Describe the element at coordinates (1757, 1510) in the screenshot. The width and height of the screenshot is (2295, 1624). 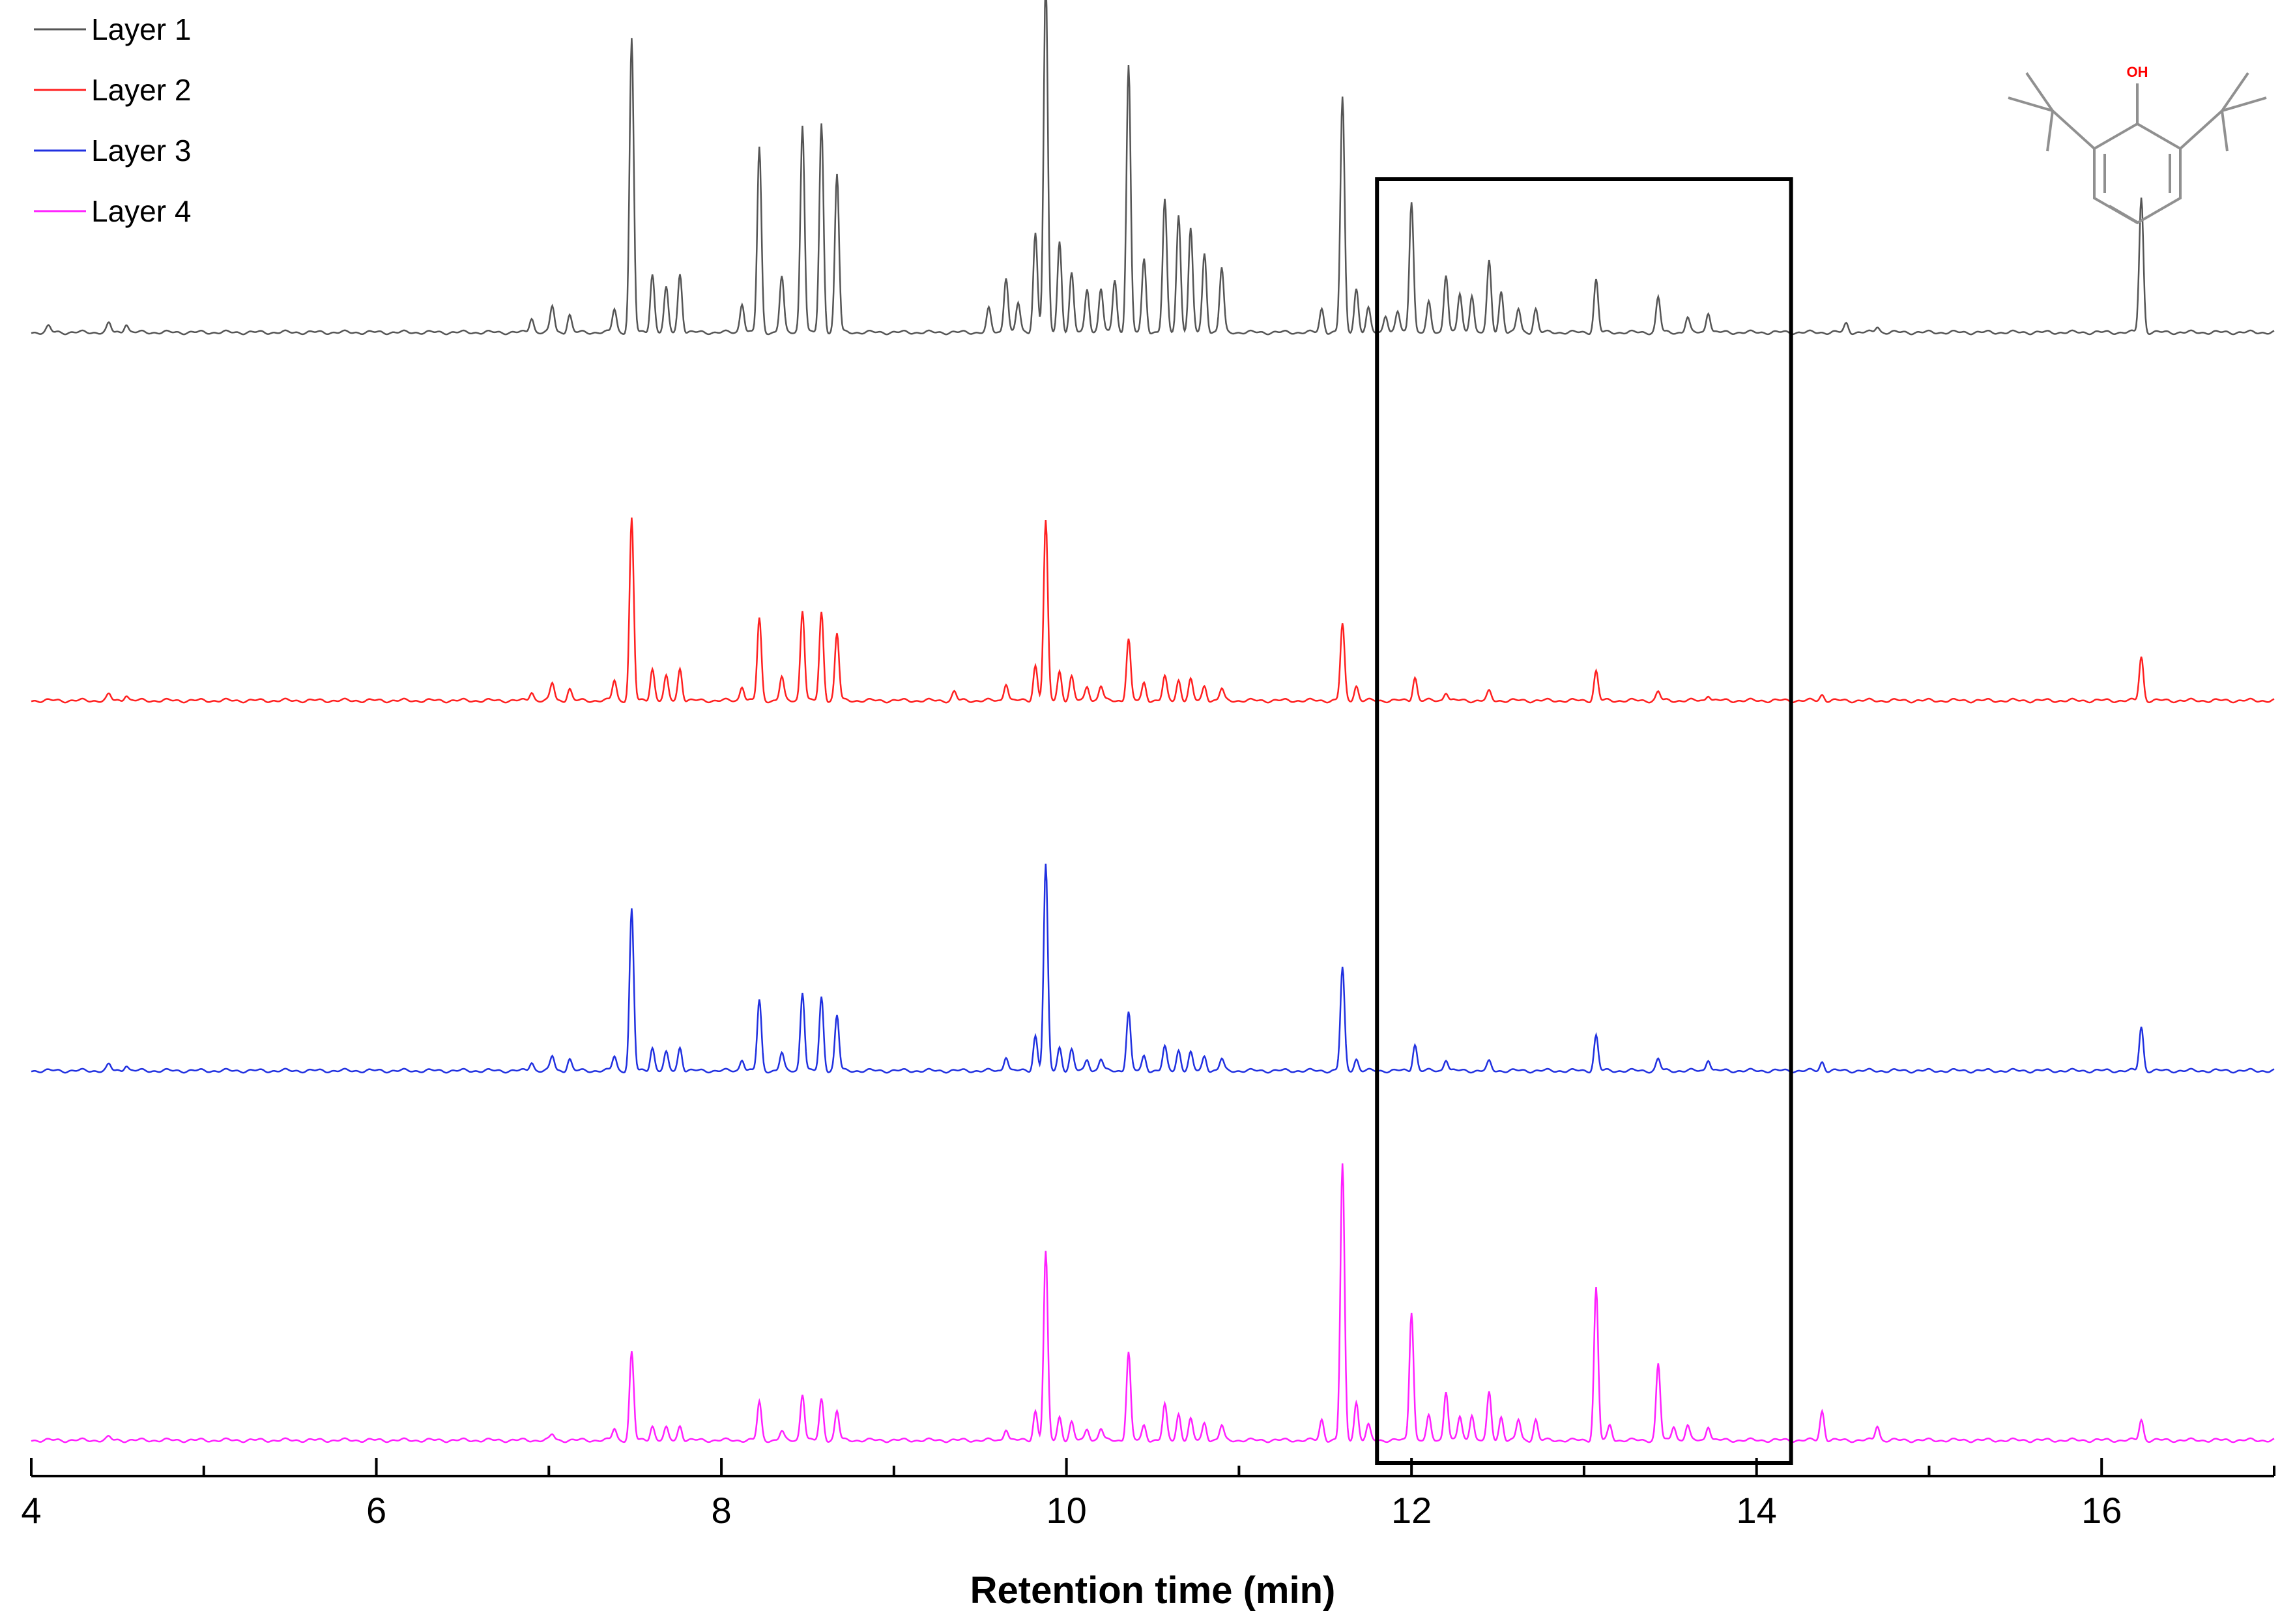
I see `x-tick-label: 14` at that location.